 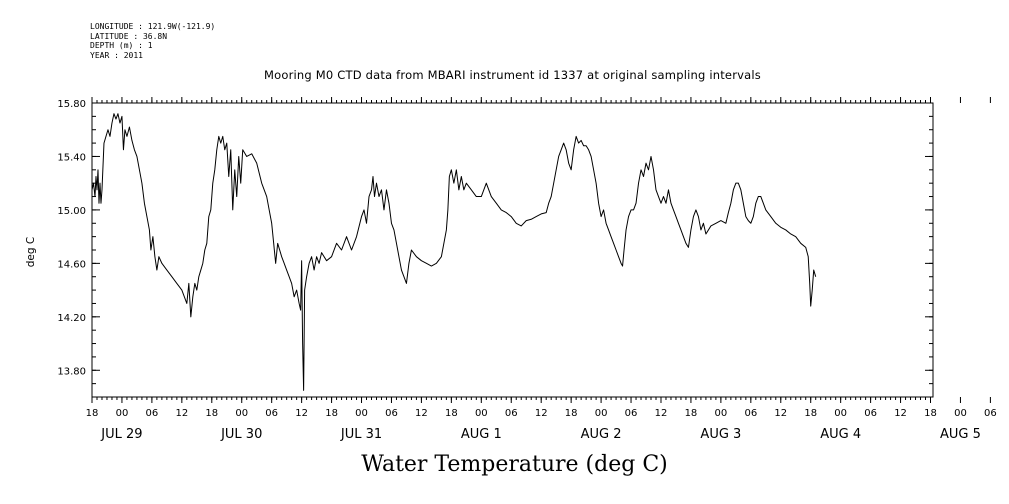 I want to click on y-tick-label: 13.80, so click(x=71, y=371).